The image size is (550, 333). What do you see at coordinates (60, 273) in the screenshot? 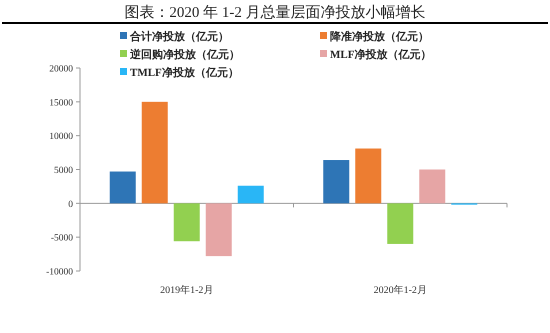
I see `y-tick-label: -10000` at bounding box center [60, 273].